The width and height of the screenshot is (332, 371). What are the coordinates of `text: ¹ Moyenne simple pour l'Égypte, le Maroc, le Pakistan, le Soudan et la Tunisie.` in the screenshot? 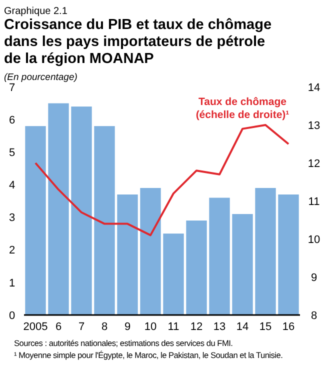 It's located at (148, 355).